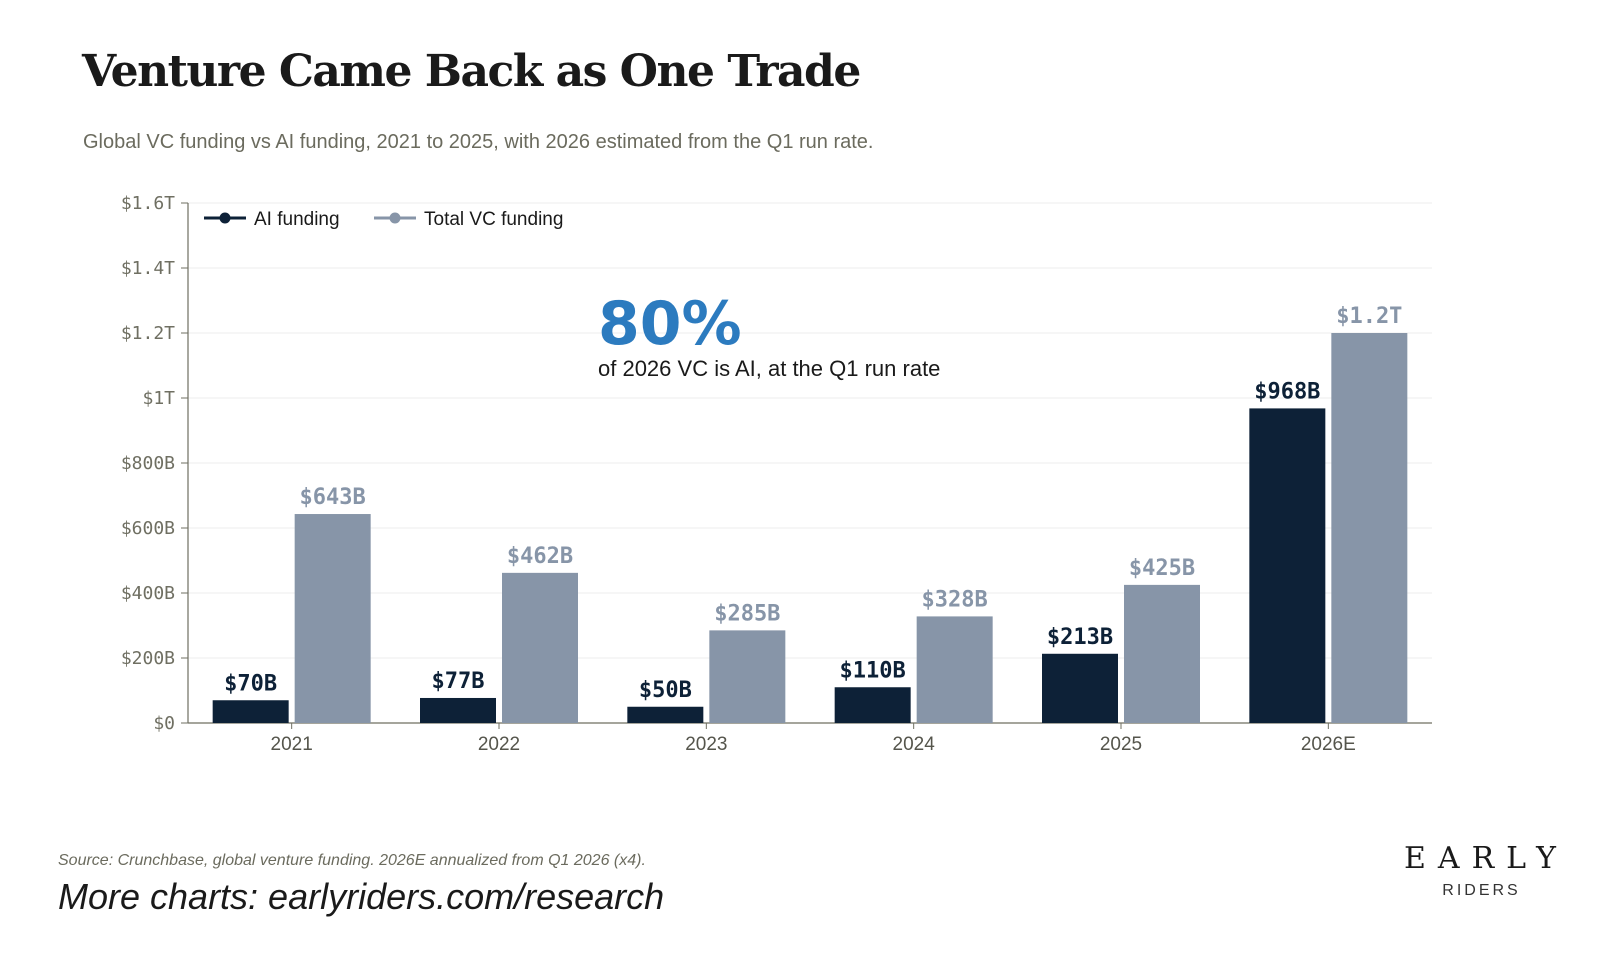 The height and width of the screenshot is (968, 1611). Describe the element at coordinates (1369, 316) in the screenshot. I see `data-label: $1.2T` at that location.